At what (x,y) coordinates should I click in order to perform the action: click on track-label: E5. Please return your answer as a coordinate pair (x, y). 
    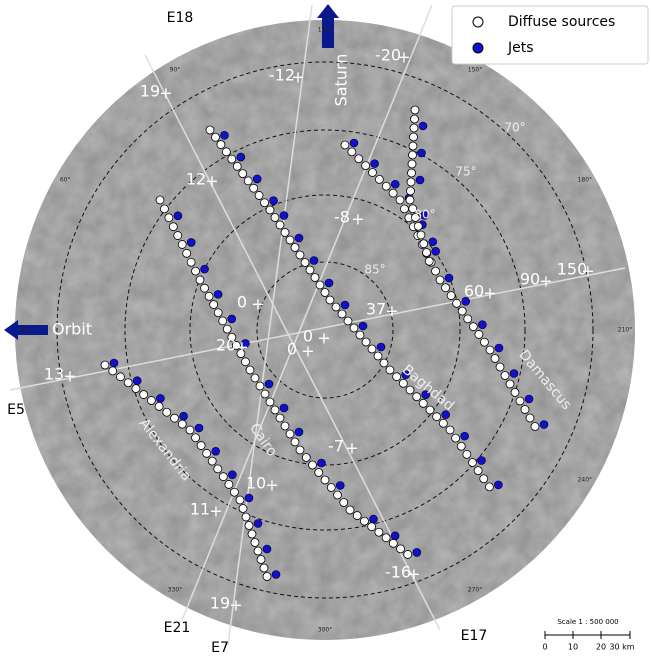
    Looking at the image, I should click on (16, 410).